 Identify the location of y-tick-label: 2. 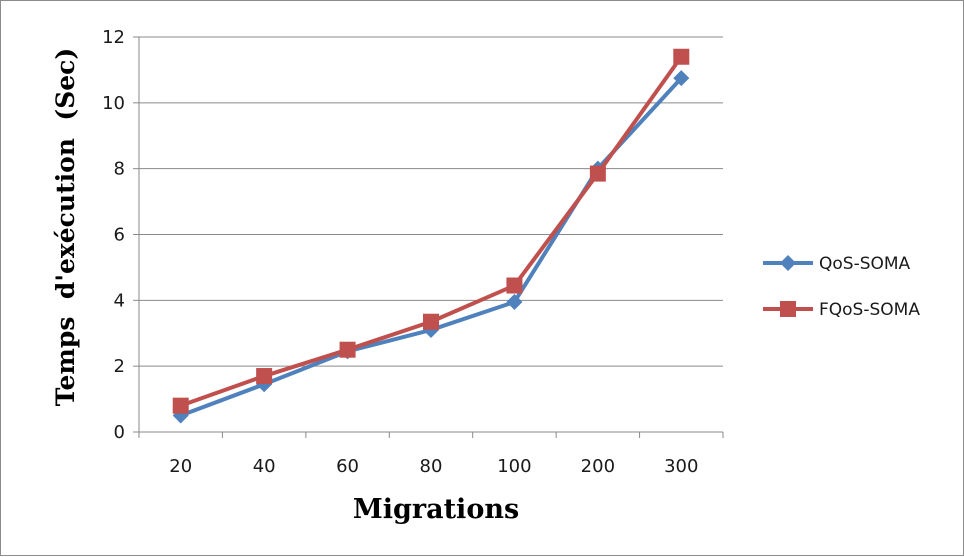
(119, 366).